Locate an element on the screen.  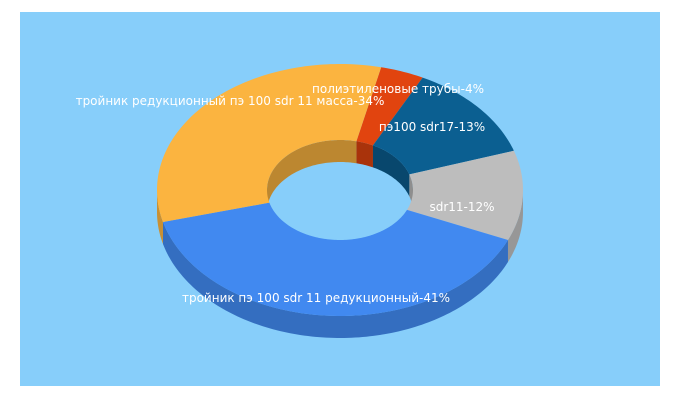
label-name: тройник редукционный пэ 100 sdr 11 масса is located at coordinates (215, 101).